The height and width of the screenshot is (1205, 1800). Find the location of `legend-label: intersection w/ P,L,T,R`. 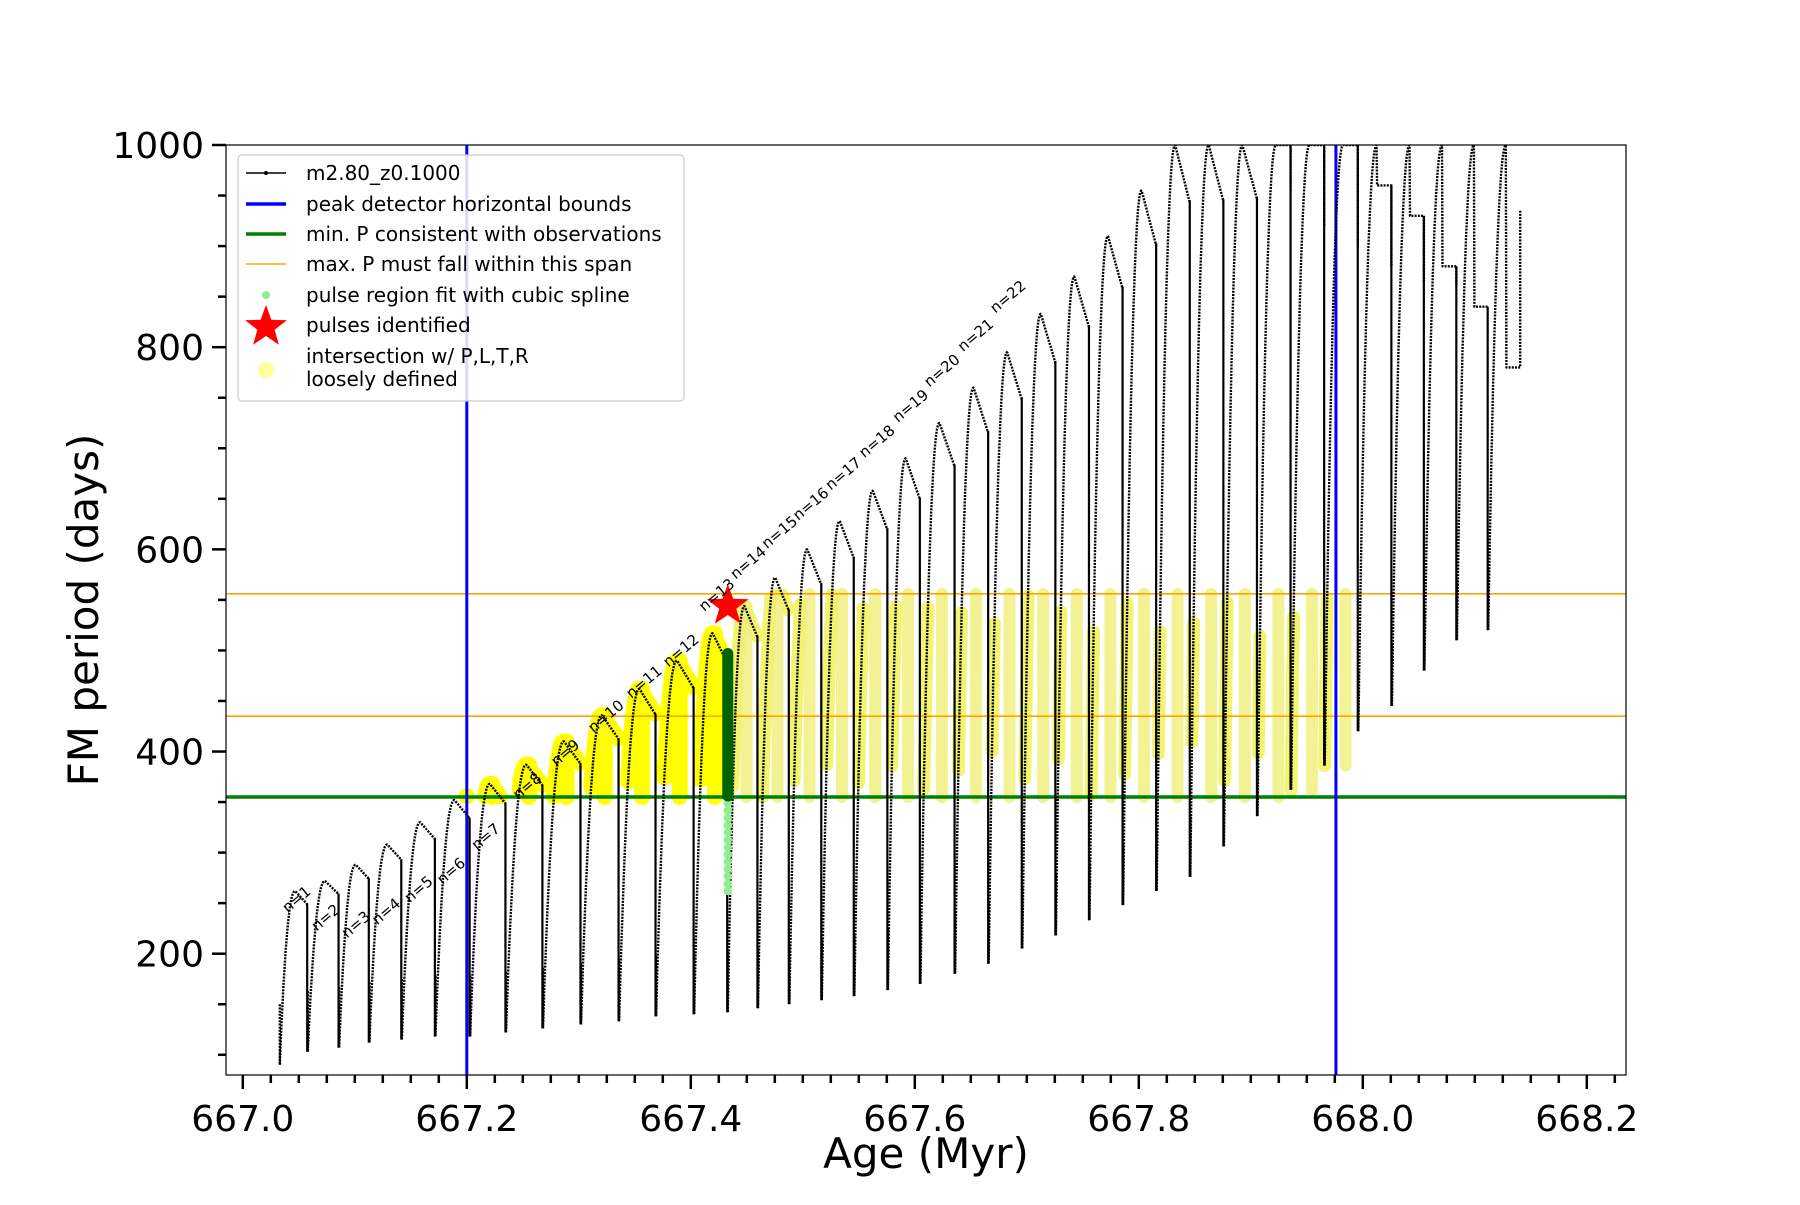

legend-label: intersection w/ P,L,T,R is located at coordinates (417, 356).